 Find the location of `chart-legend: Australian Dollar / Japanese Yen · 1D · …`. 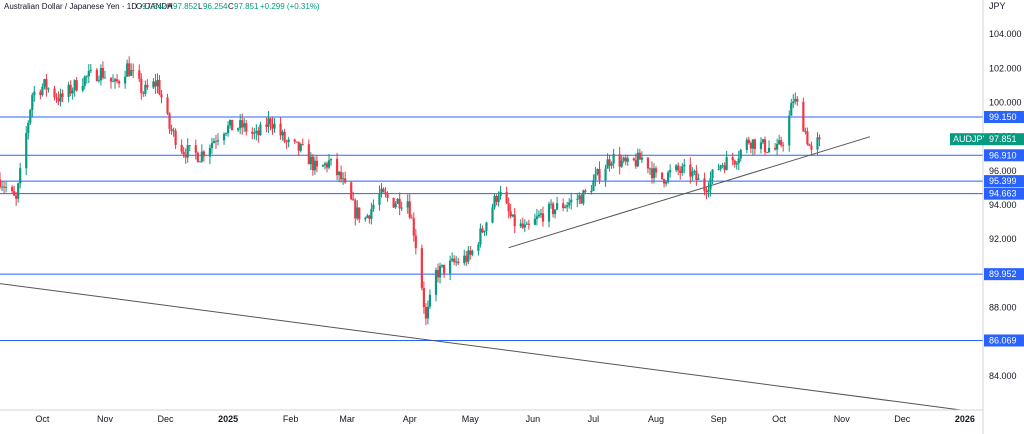

chart-legend: Australian Dollar / Japanese Yen · 1D · … is located at coordinates (162, 6).